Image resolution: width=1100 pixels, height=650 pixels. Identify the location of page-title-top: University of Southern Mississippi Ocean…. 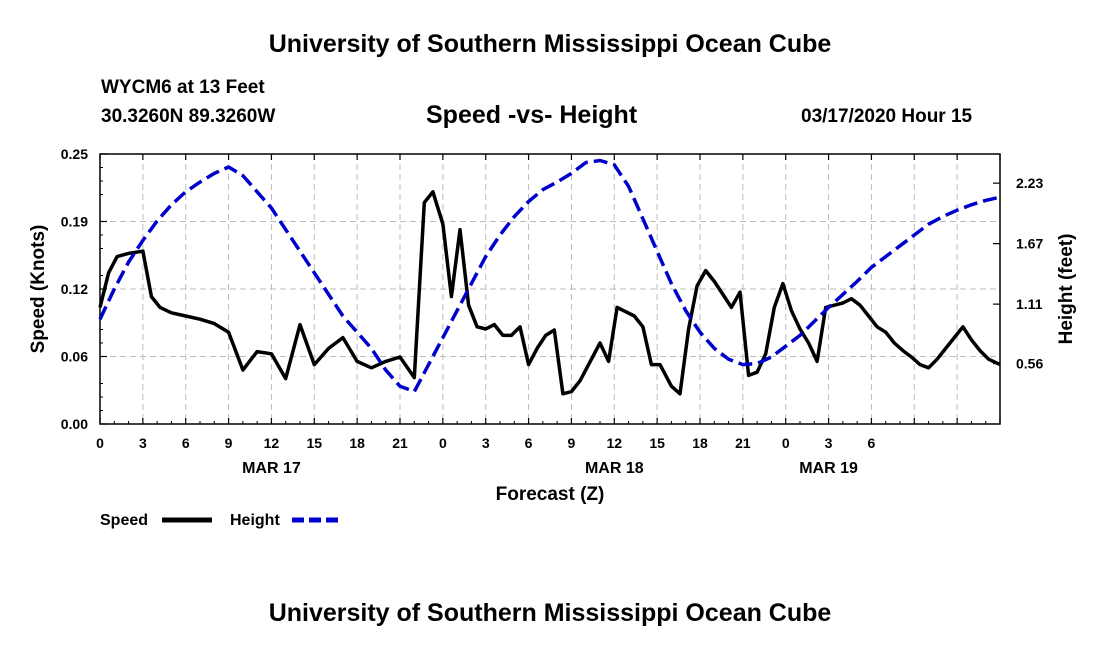
(550, 44).